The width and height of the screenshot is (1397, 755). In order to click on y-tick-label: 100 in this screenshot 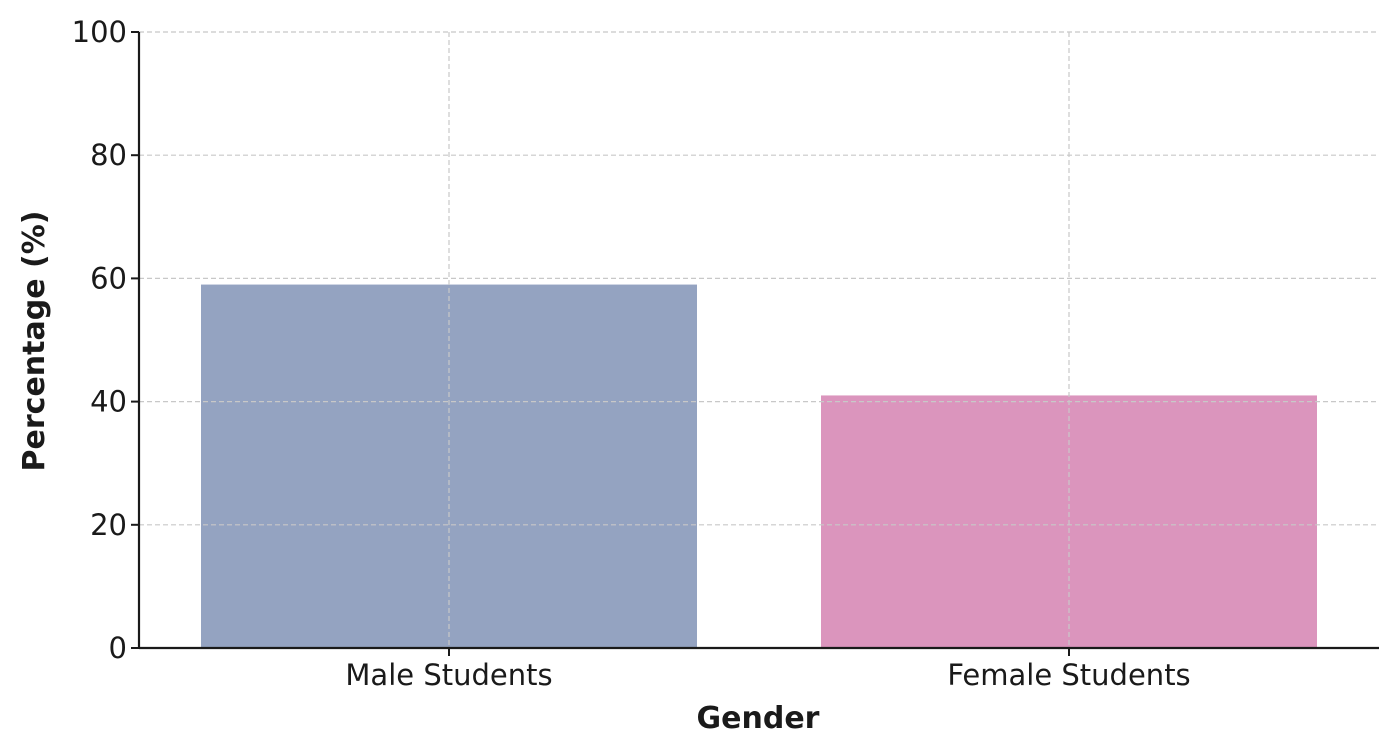, I will do `click(99, 32)`.